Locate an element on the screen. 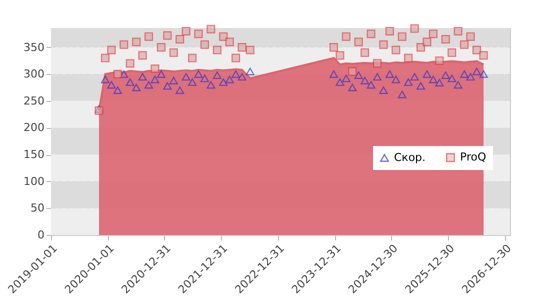  y-tick-label: 200 is located at coordinates (34, 127).